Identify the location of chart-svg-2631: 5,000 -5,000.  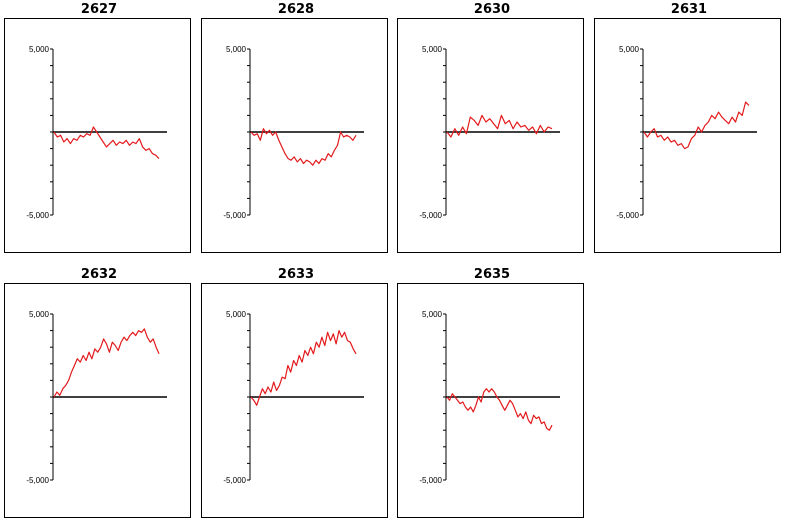
(686, 132).